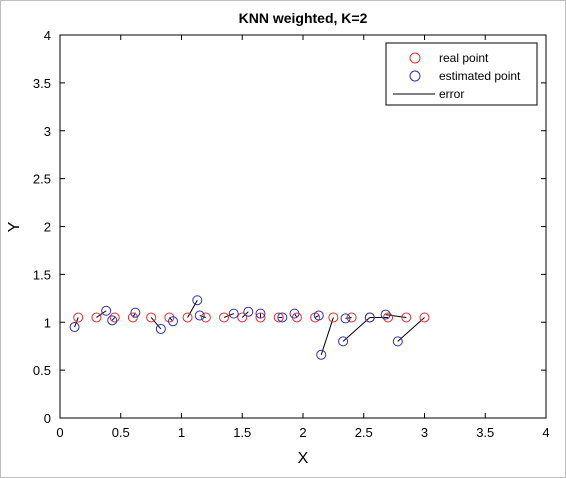 Image resolution: width=566 pixels, height=478 pixels. Describe the element at coordinates (47, 227) in the screenshot. I see `y-tick-label: 2` at that location.